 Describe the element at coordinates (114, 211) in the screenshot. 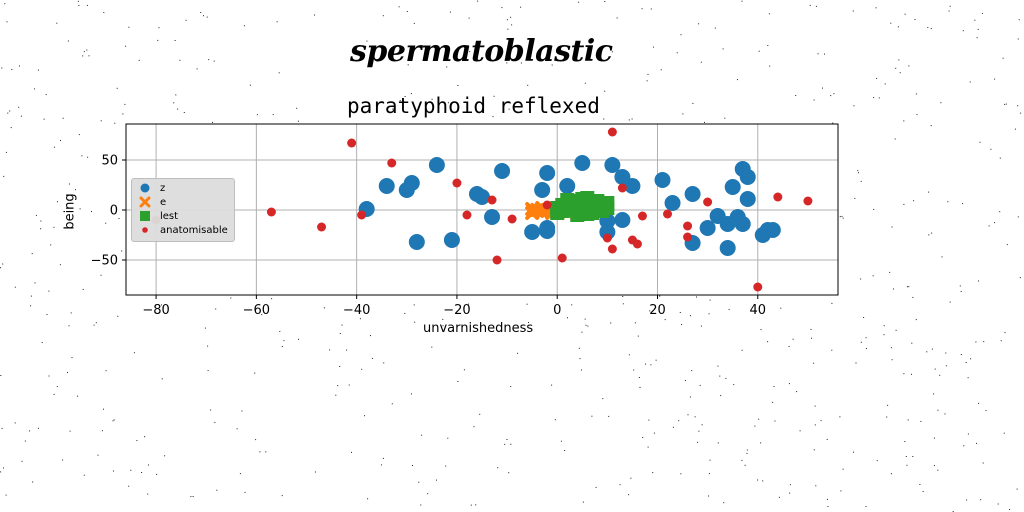

I see `y-tick-label: 0` at that location.